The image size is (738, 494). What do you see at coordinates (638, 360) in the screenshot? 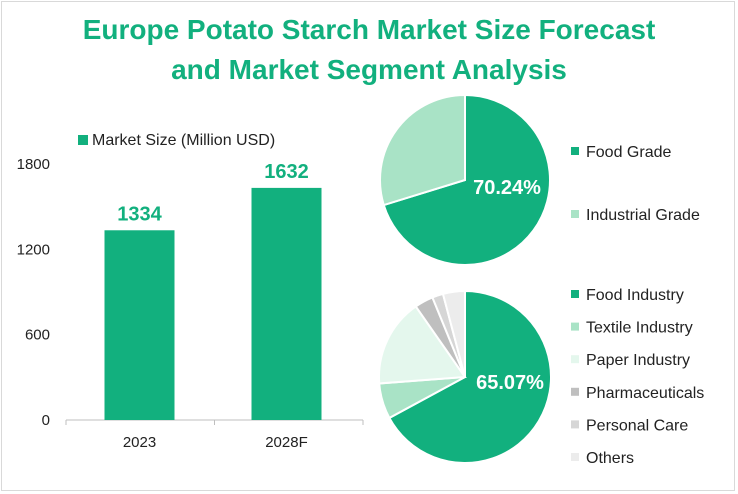
I see `application-pie-legend-label: Paper Industry` at bounding box center [638, 360].